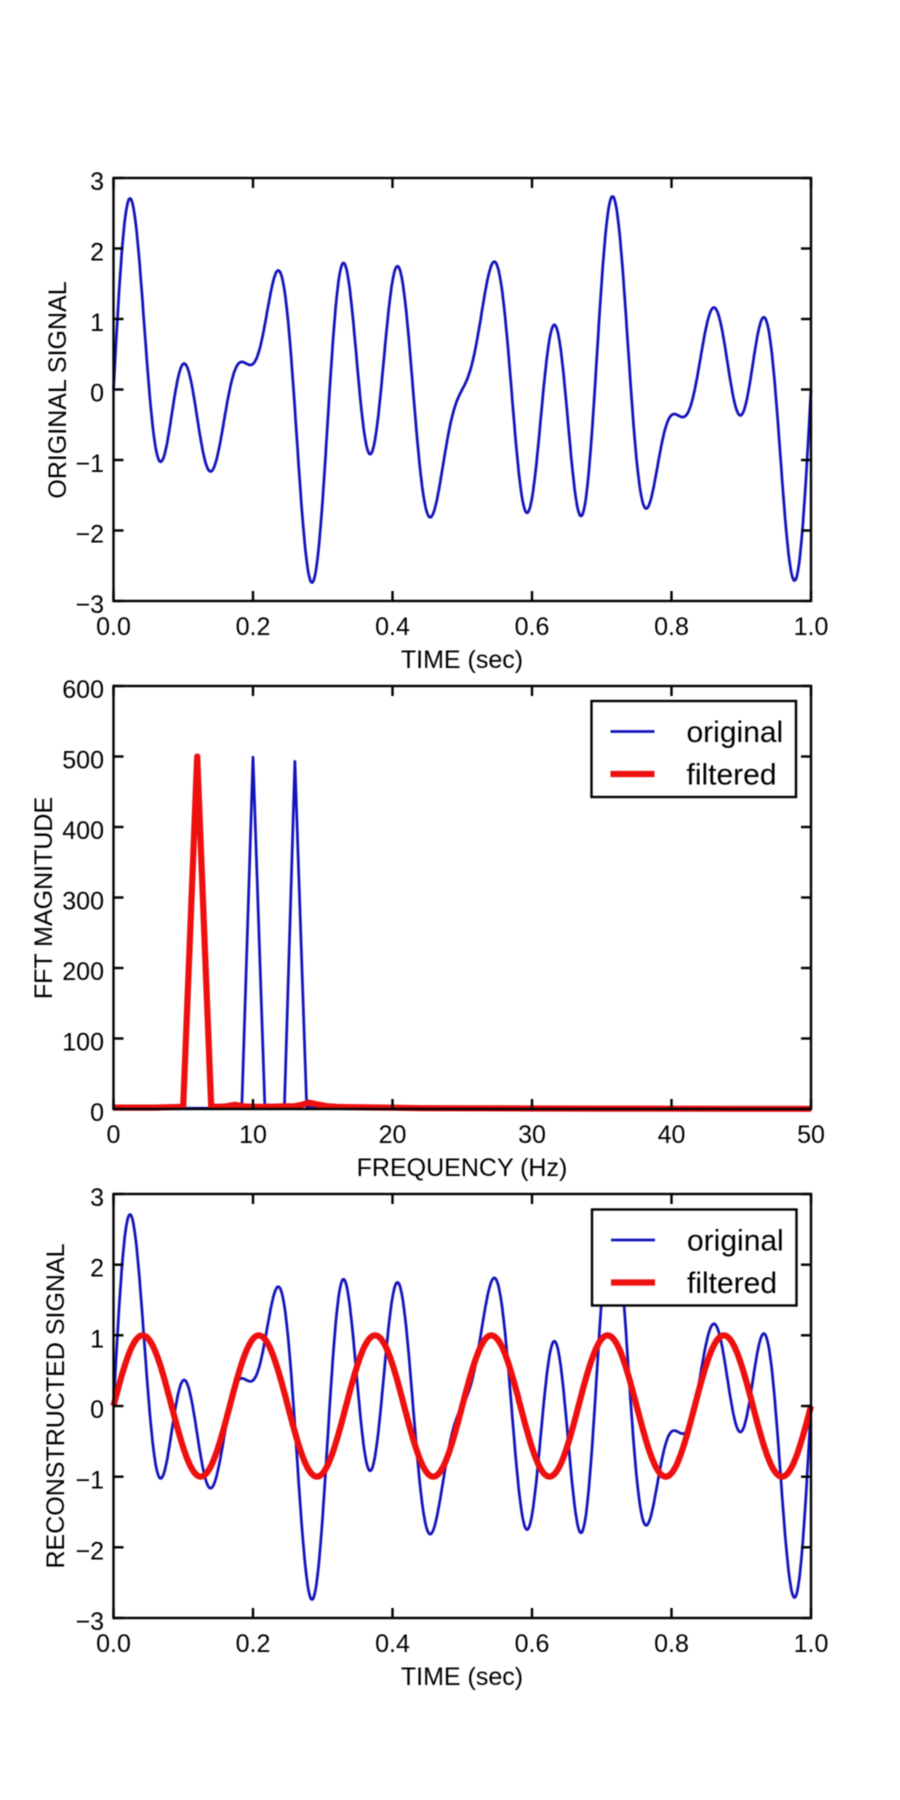 Image resolution: width=900 pixels, height=1800 pixels. I want to click on svg-text: RECONSTRUCTED SIGNAL, so click(56, 1405).